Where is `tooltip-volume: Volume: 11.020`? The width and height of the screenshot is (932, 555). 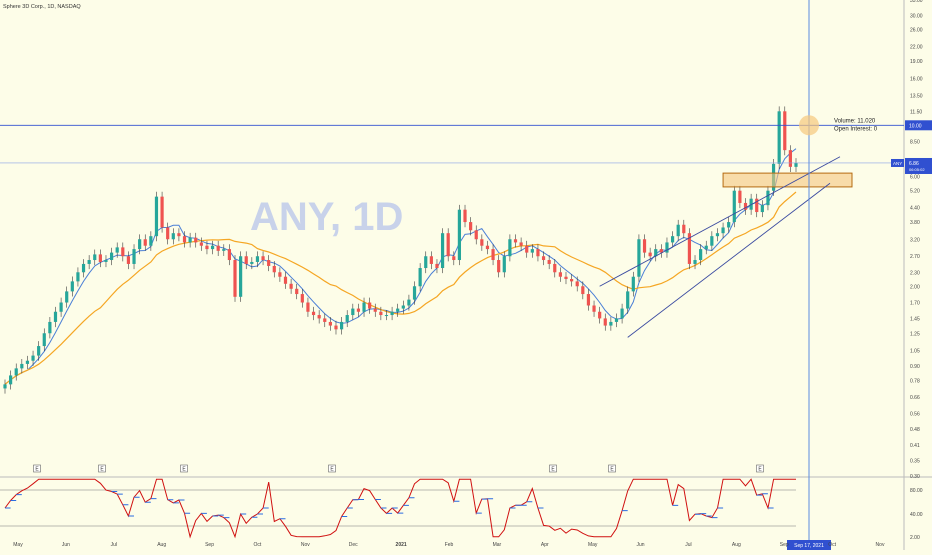
tooltip-volume: Volume: 11.020 is located at coordinates (855, 121).